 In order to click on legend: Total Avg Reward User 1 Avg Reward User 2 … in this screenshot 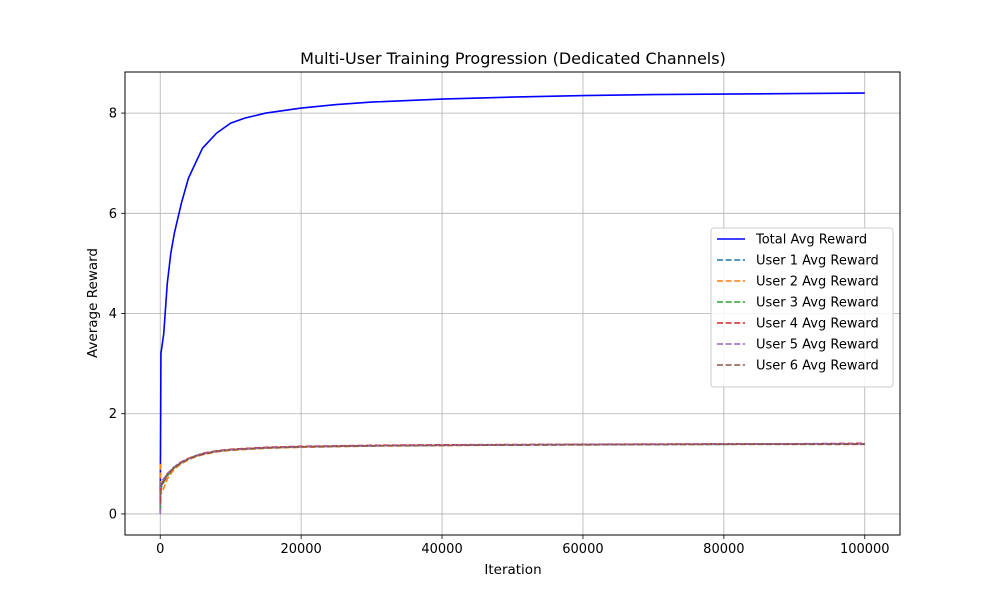, I will do `click(802, 307)`.